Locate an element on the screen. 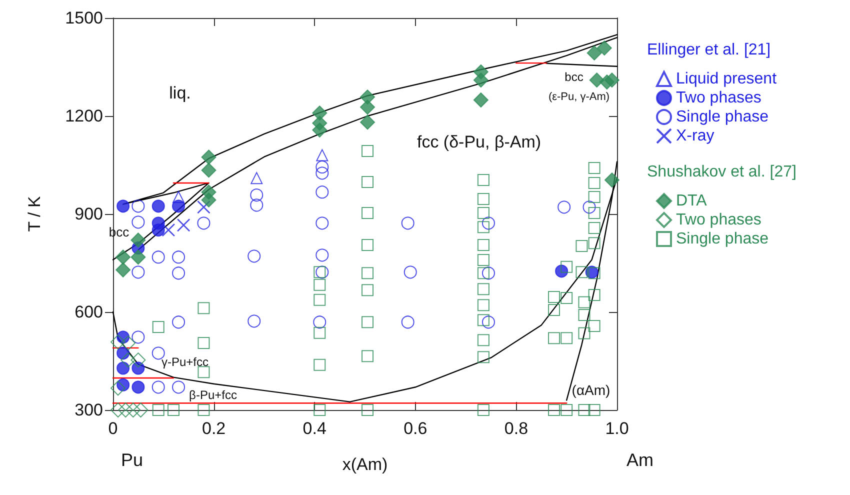 This screenshot has height=495, width=850. x-tick-label: 0.2 is located at coordinates (214, 428).